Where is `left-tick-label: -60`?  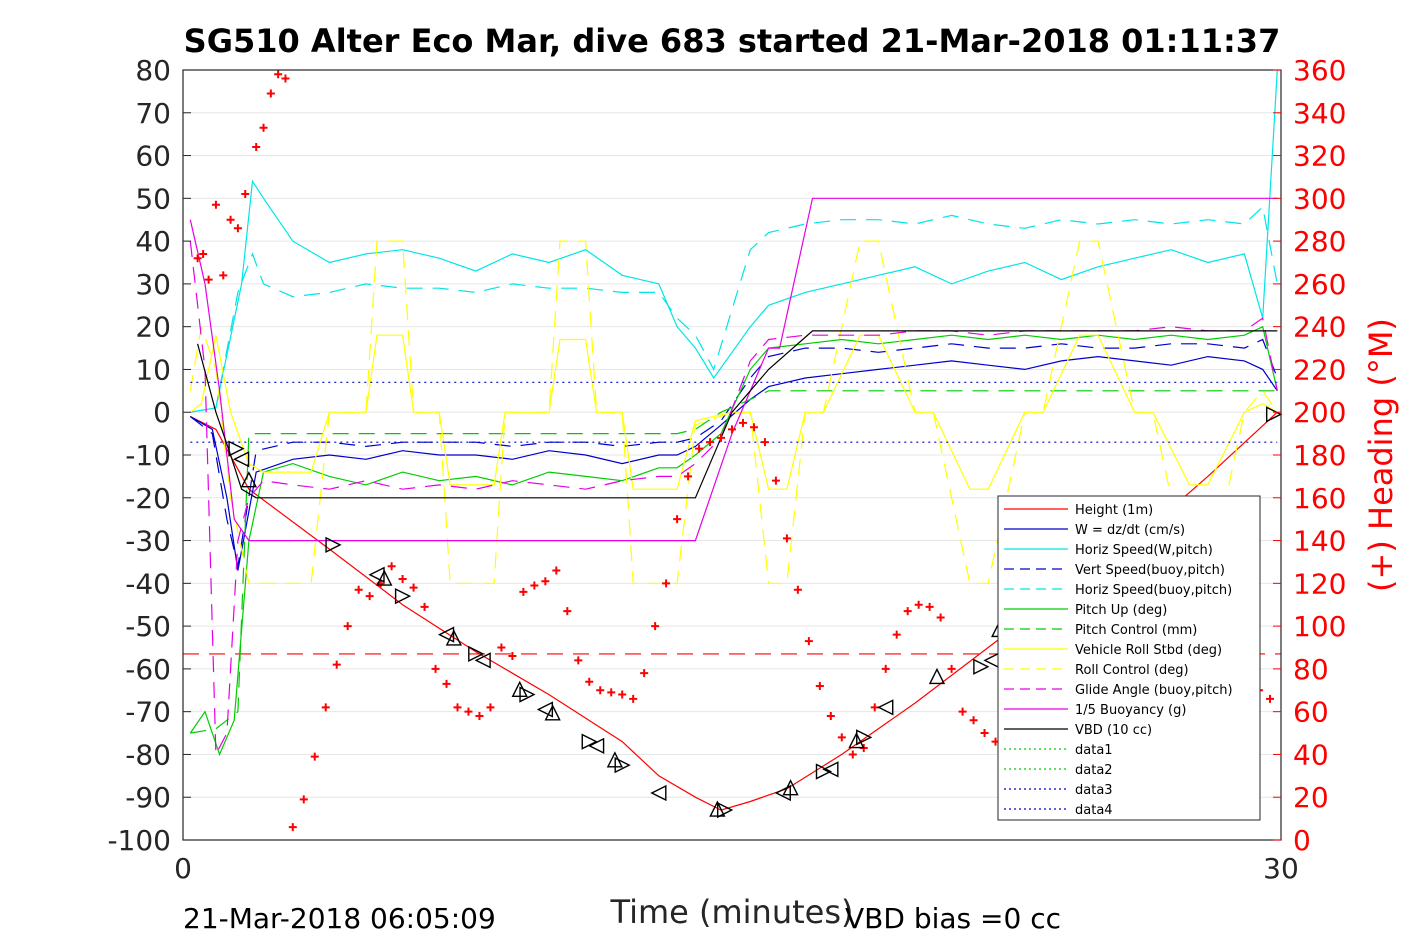
left-tick-label: -60 is located at coordinates (148, 669).